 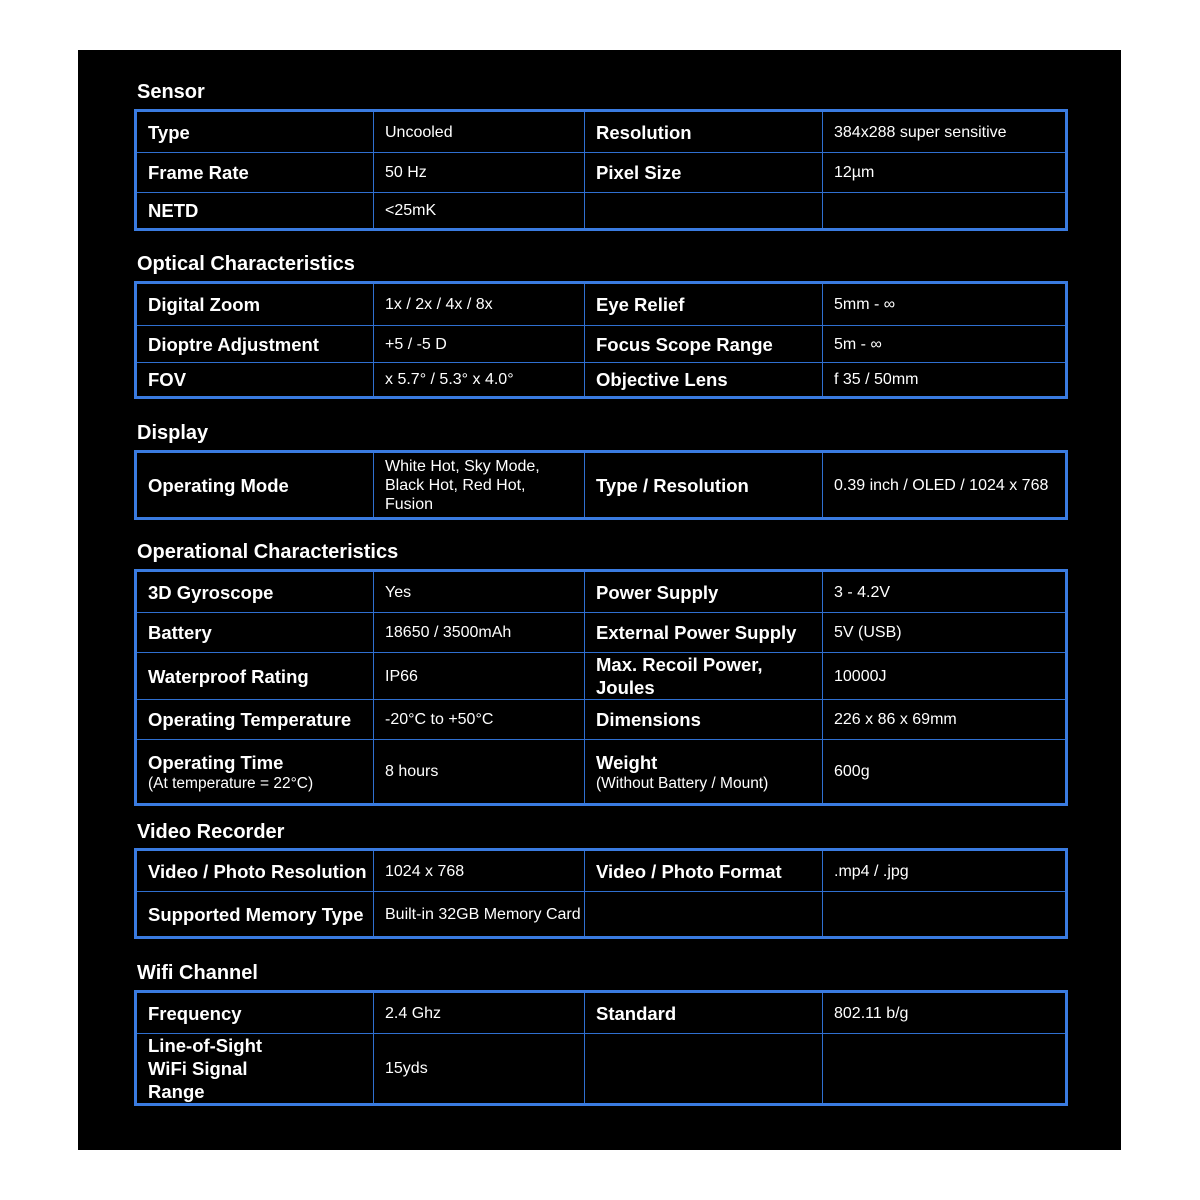 I want to click on spec-label: Type, so click(x=254, y=131).